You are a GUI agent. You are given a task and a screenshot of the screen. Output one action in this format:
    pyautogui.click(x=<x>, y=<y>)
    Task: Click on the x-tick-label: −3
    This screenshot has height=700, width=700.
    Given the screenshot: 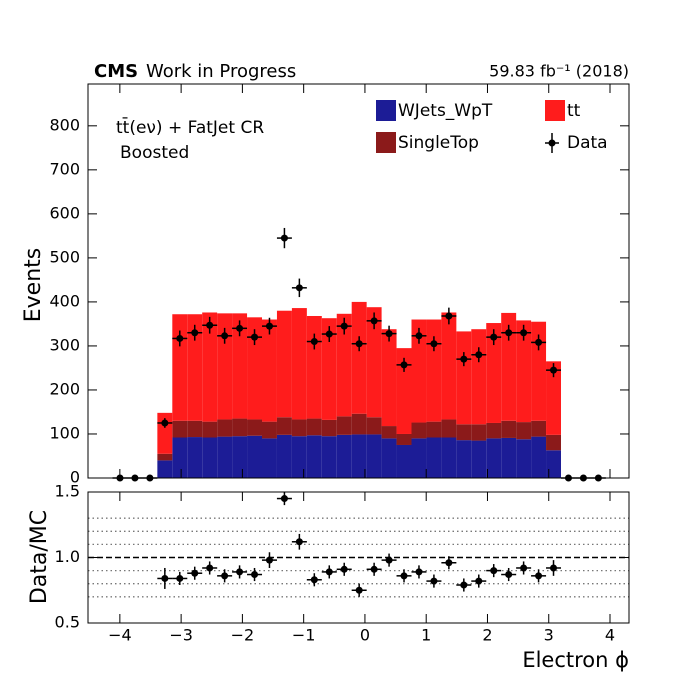 What is the action you would take?
    pyautogui.click(x=181, y=635)
    